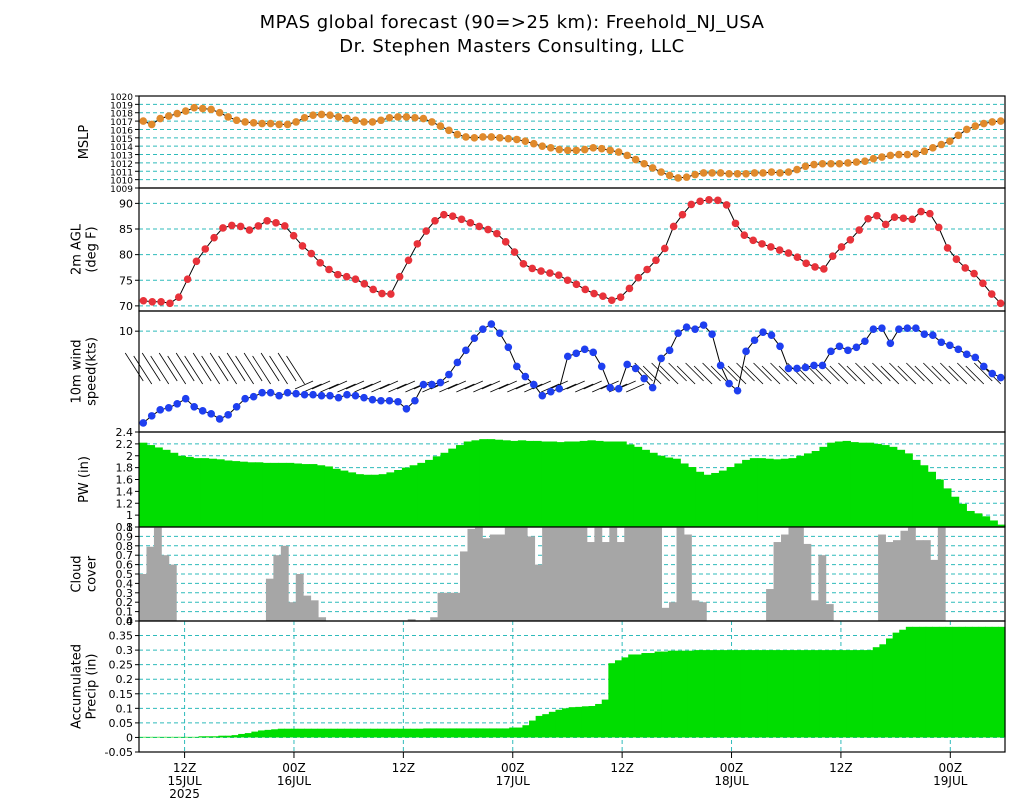 This screenshot has width=1024, height=800. What do you see at coordinates (126, 229) in the screenshot?
I see `y-tick-label: 85` at bounding box center [126, 229].